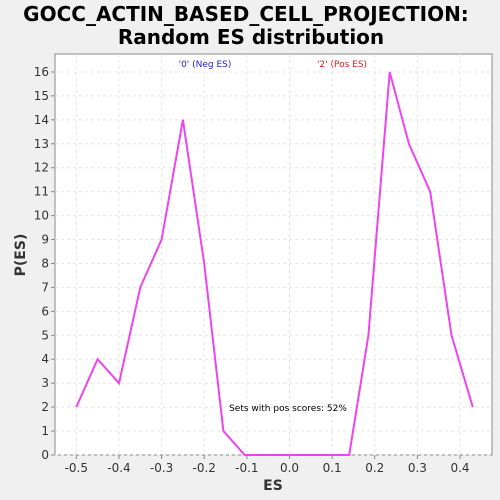 This screenshot has width=500, height=500. I want to click on legend-pos-es: '2' (Pos ES), so click(342, 65).